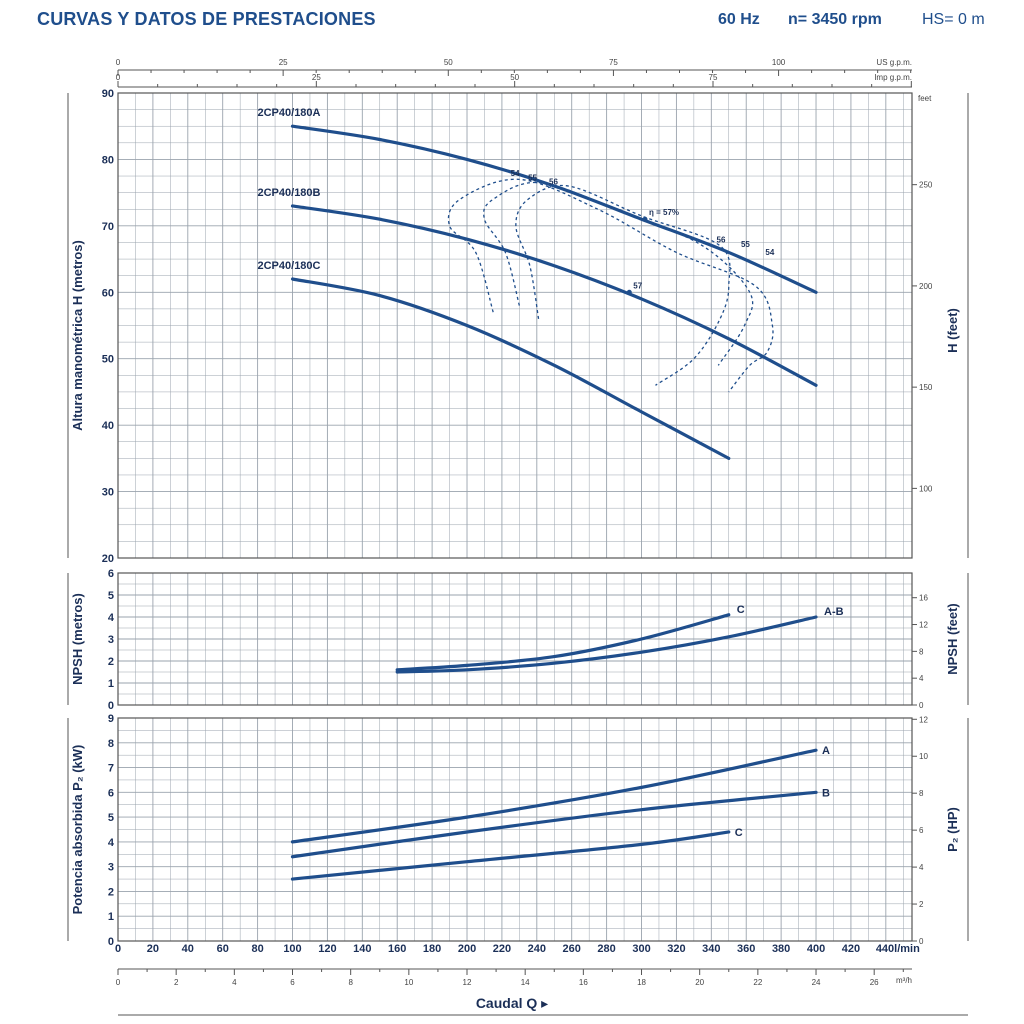  What do you see at coordinates (641, 982) in the screenshot?
I see `m3h-tick-label: 18` at bounding box center [641, 982].